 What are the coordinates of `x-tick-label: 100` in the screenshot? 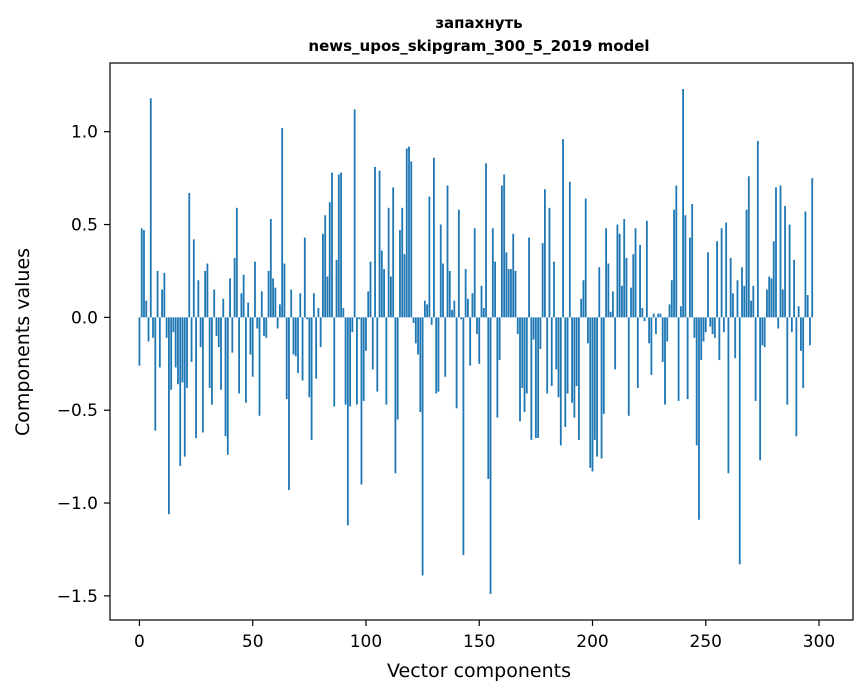 It's located at (366, 642).